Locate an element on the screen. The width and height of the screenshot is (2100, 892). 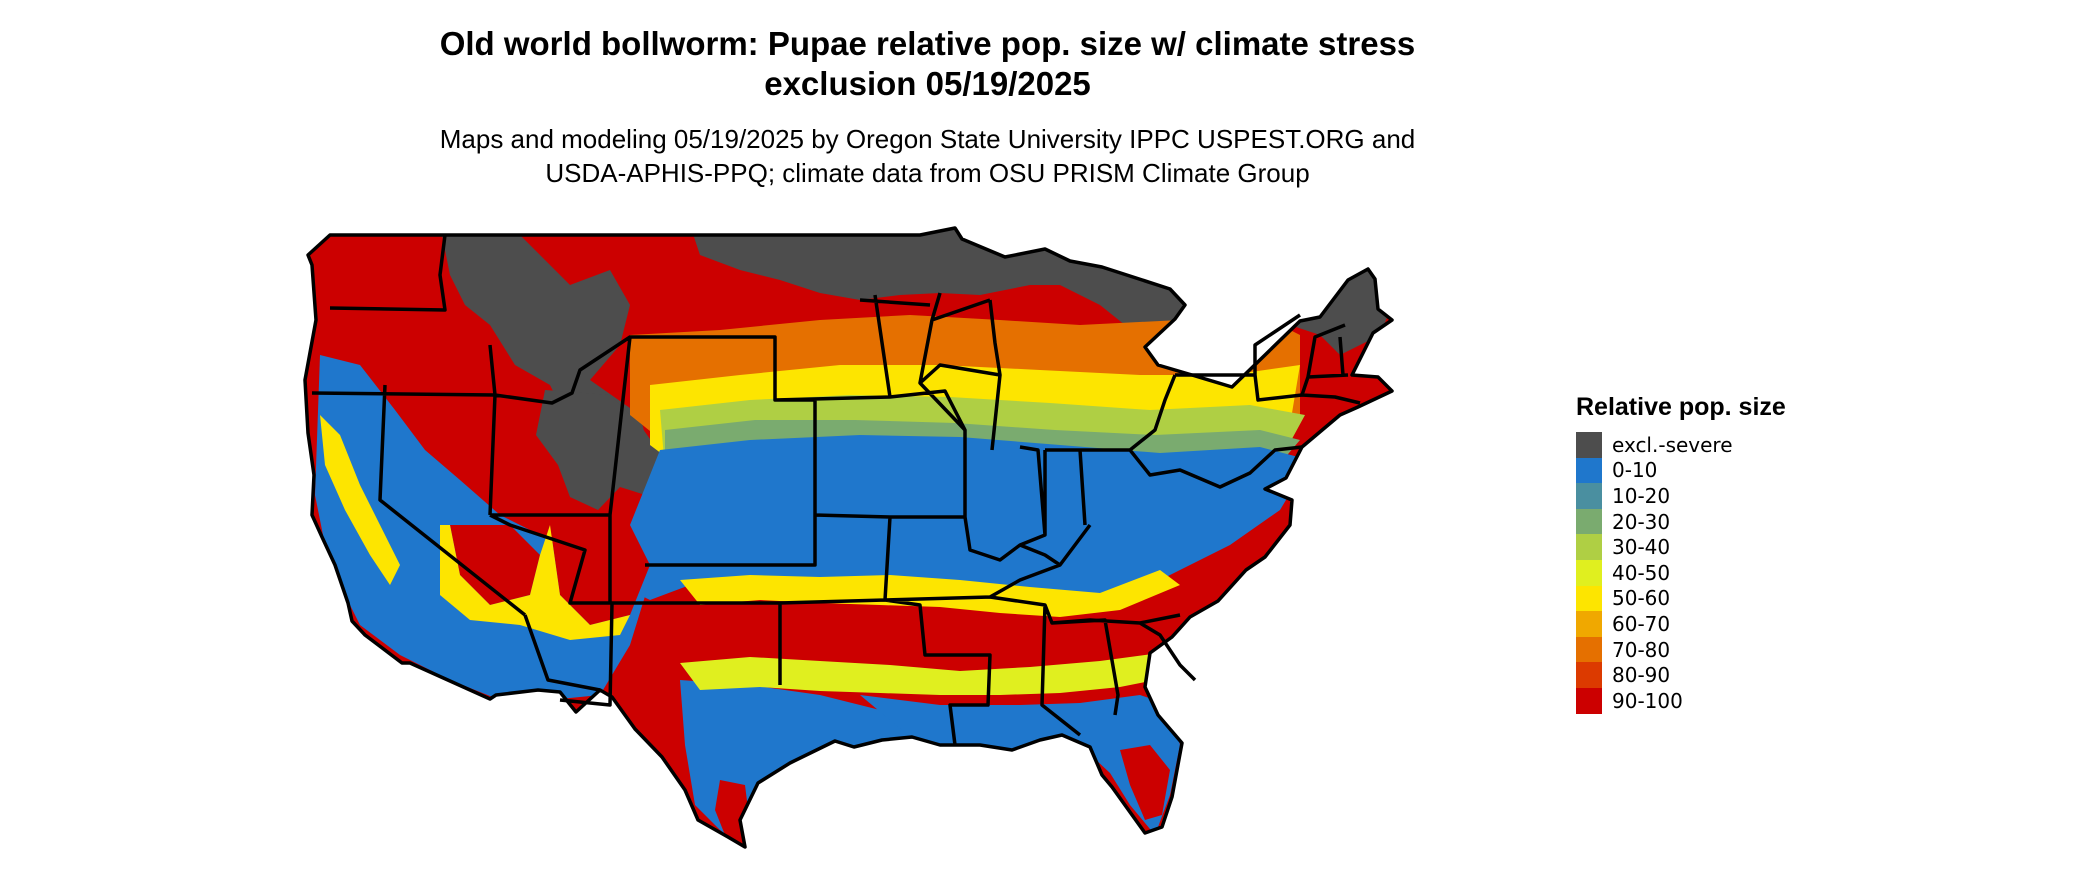
zone-40-50-south is located at coordinates (930, 674).